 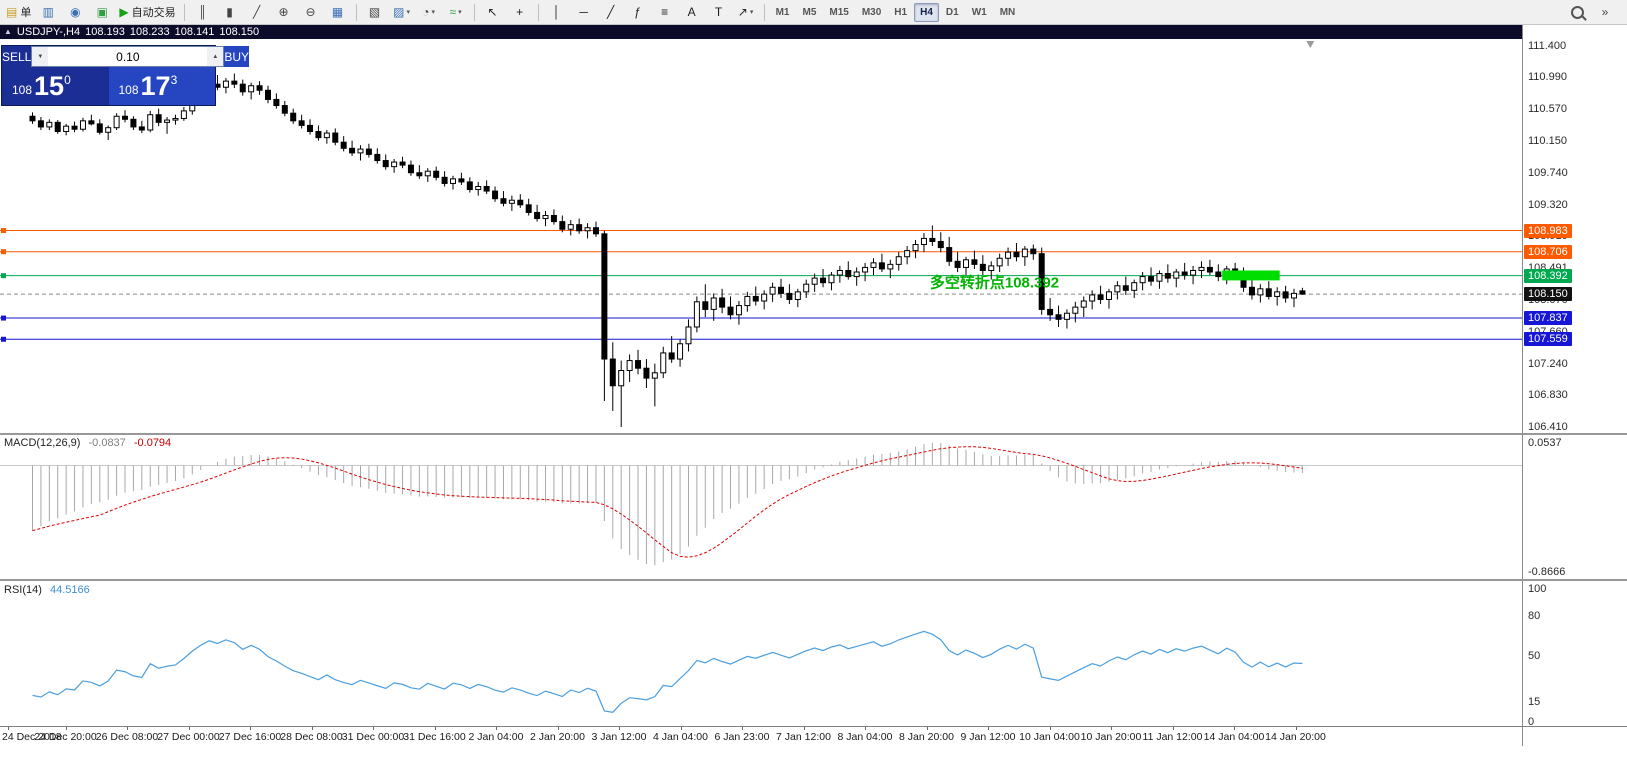 I want to click on periods-dropdown: ◔ ▾, so click(x=429, y=12).